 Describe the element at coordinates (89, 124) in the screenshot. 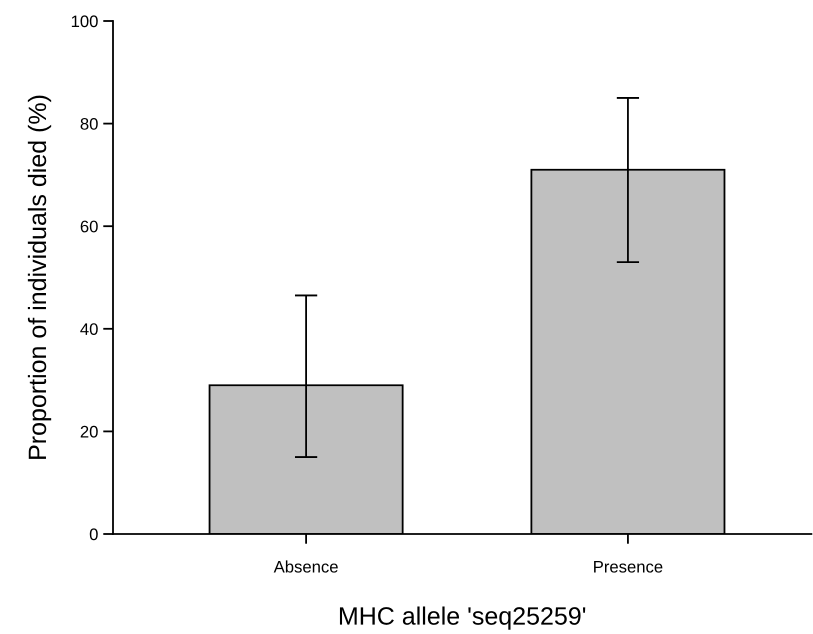

I see `y-tick-label: 80` at that location.